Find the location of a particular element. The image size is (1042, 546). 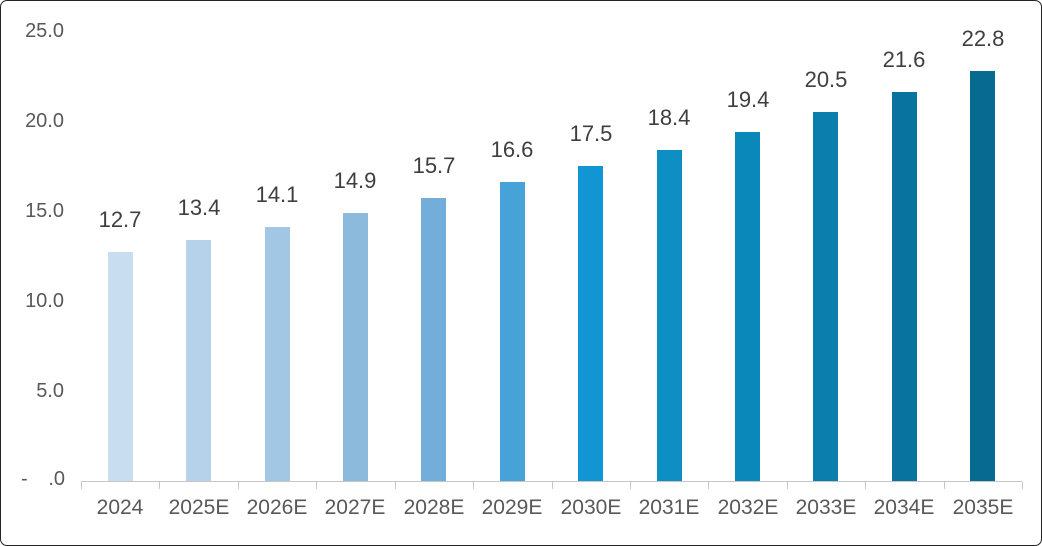

x-axis-label: 2029E is located at coordinates (512, 507).